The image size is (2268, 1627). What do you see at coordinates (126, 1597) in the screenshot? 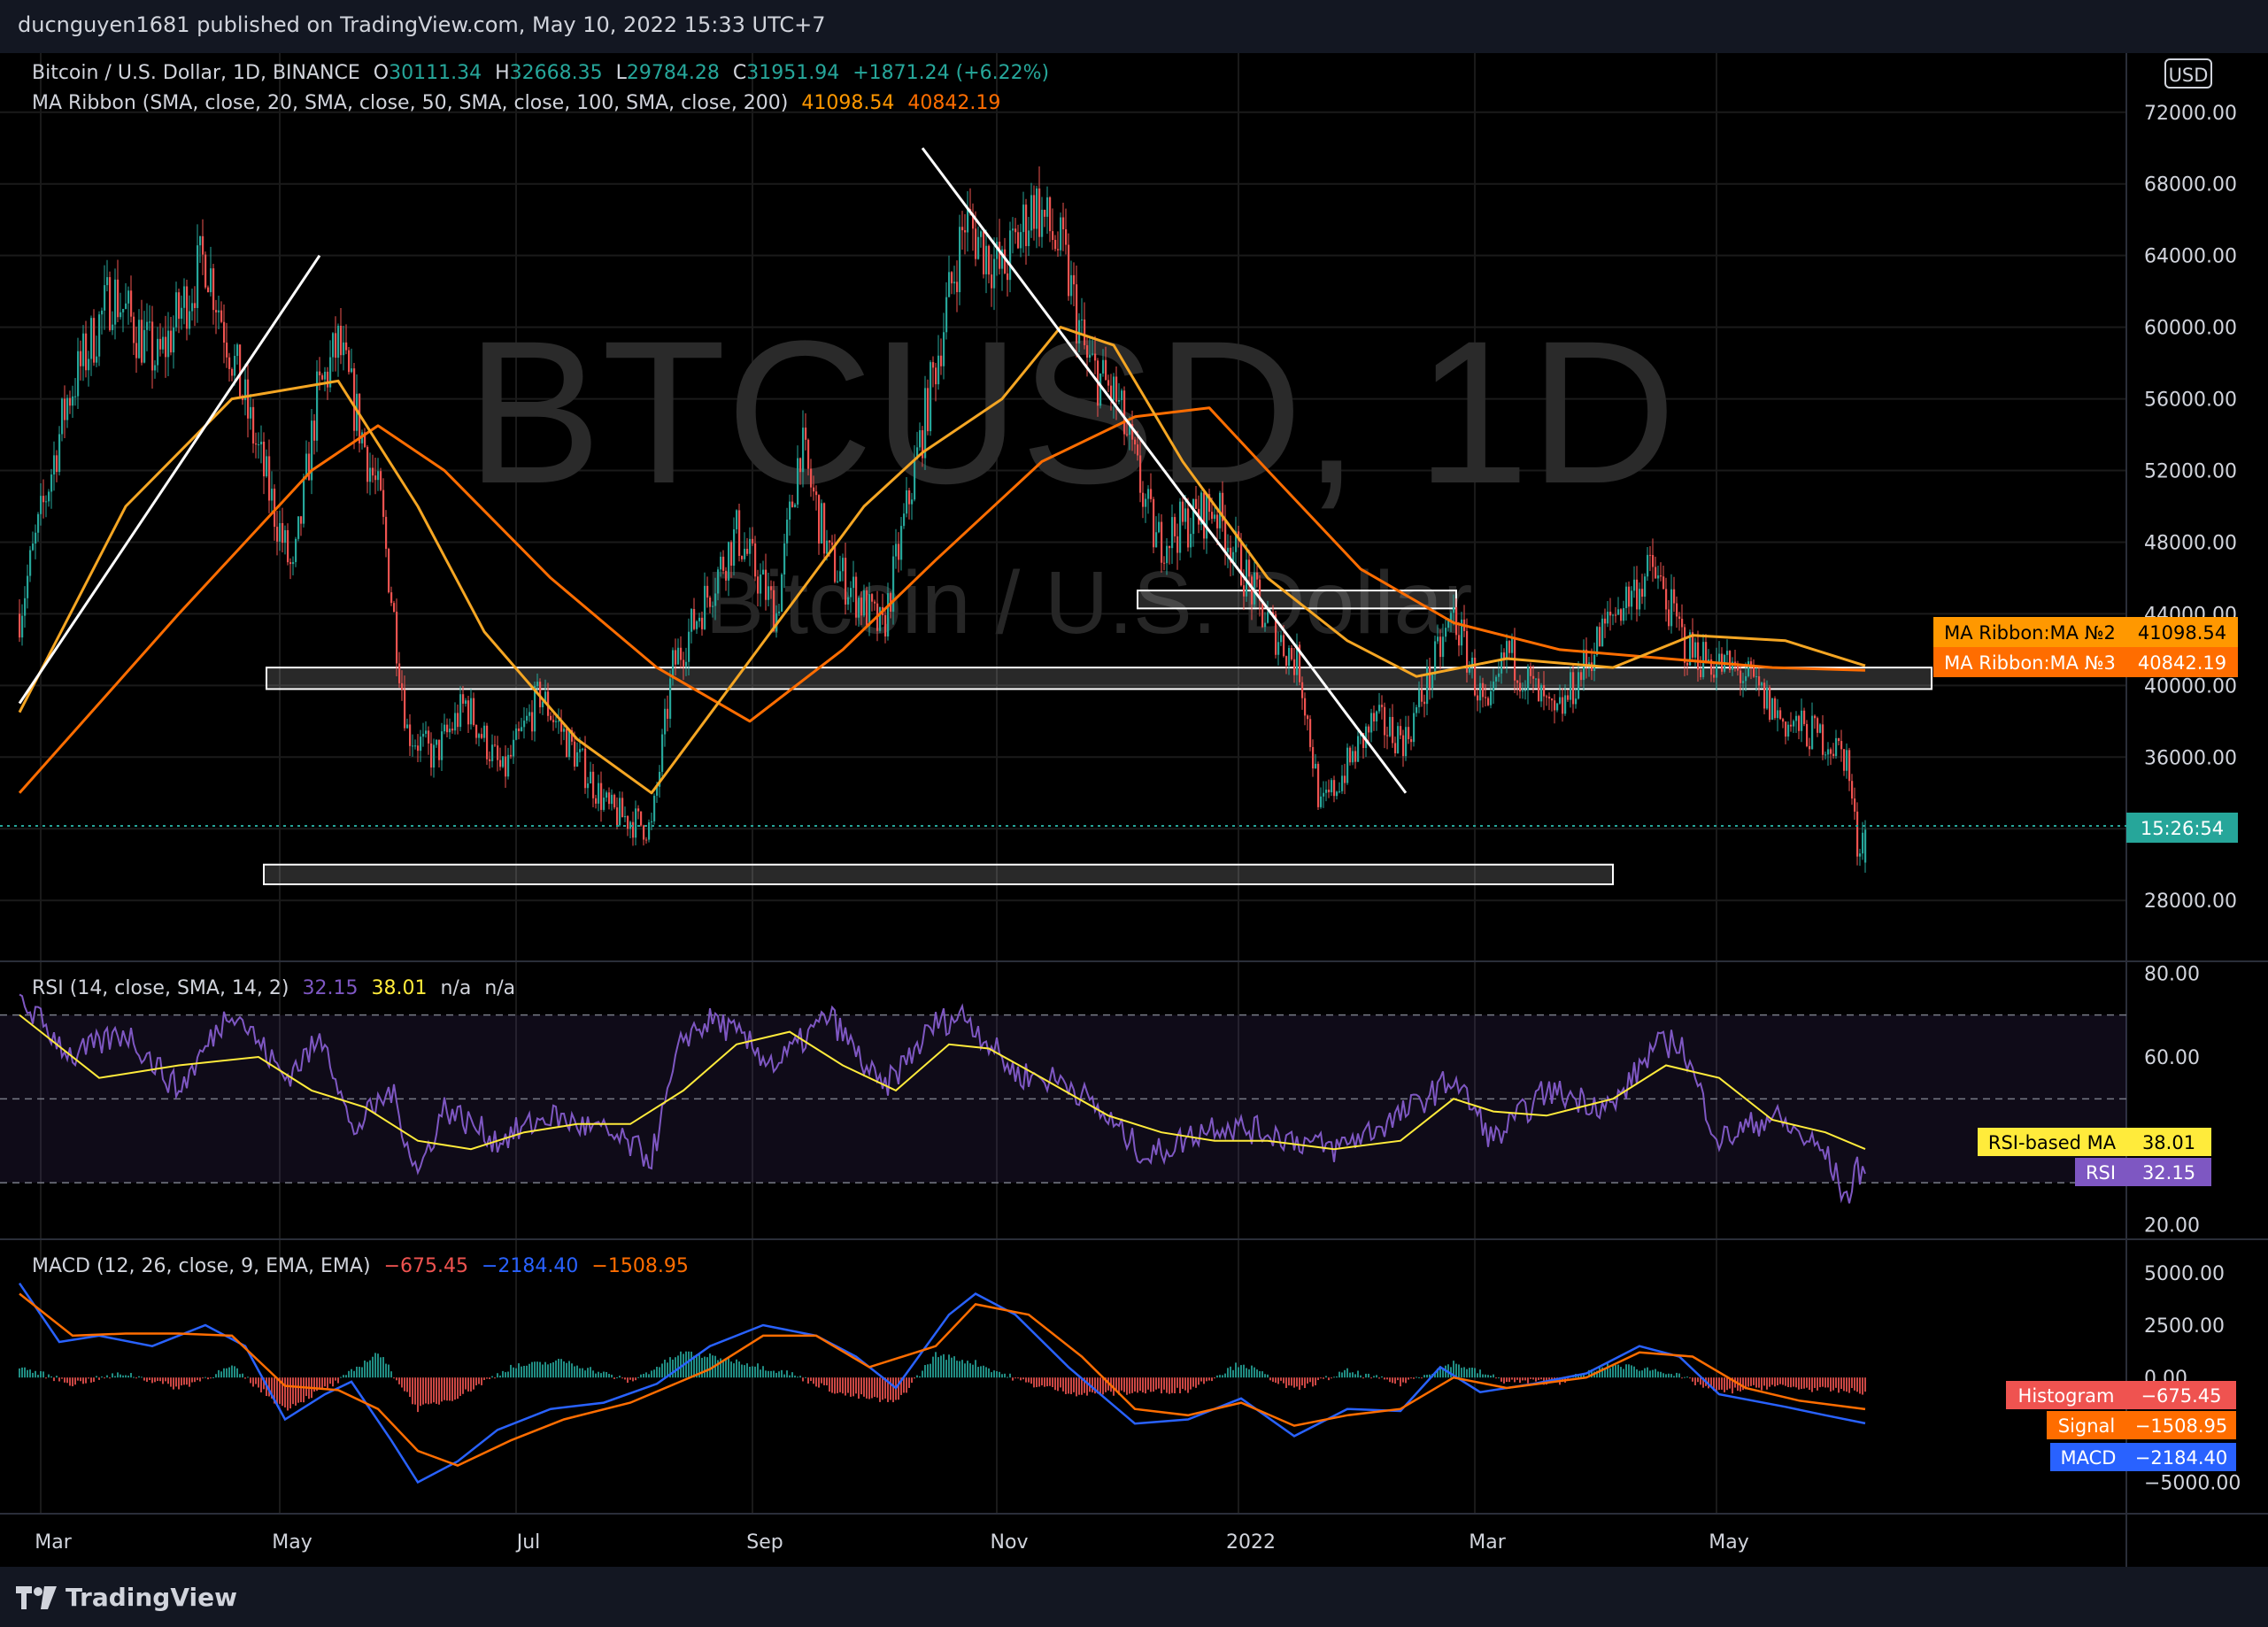
I see `tradingview-logo: TradingView` at bounding box center [126, 1597].